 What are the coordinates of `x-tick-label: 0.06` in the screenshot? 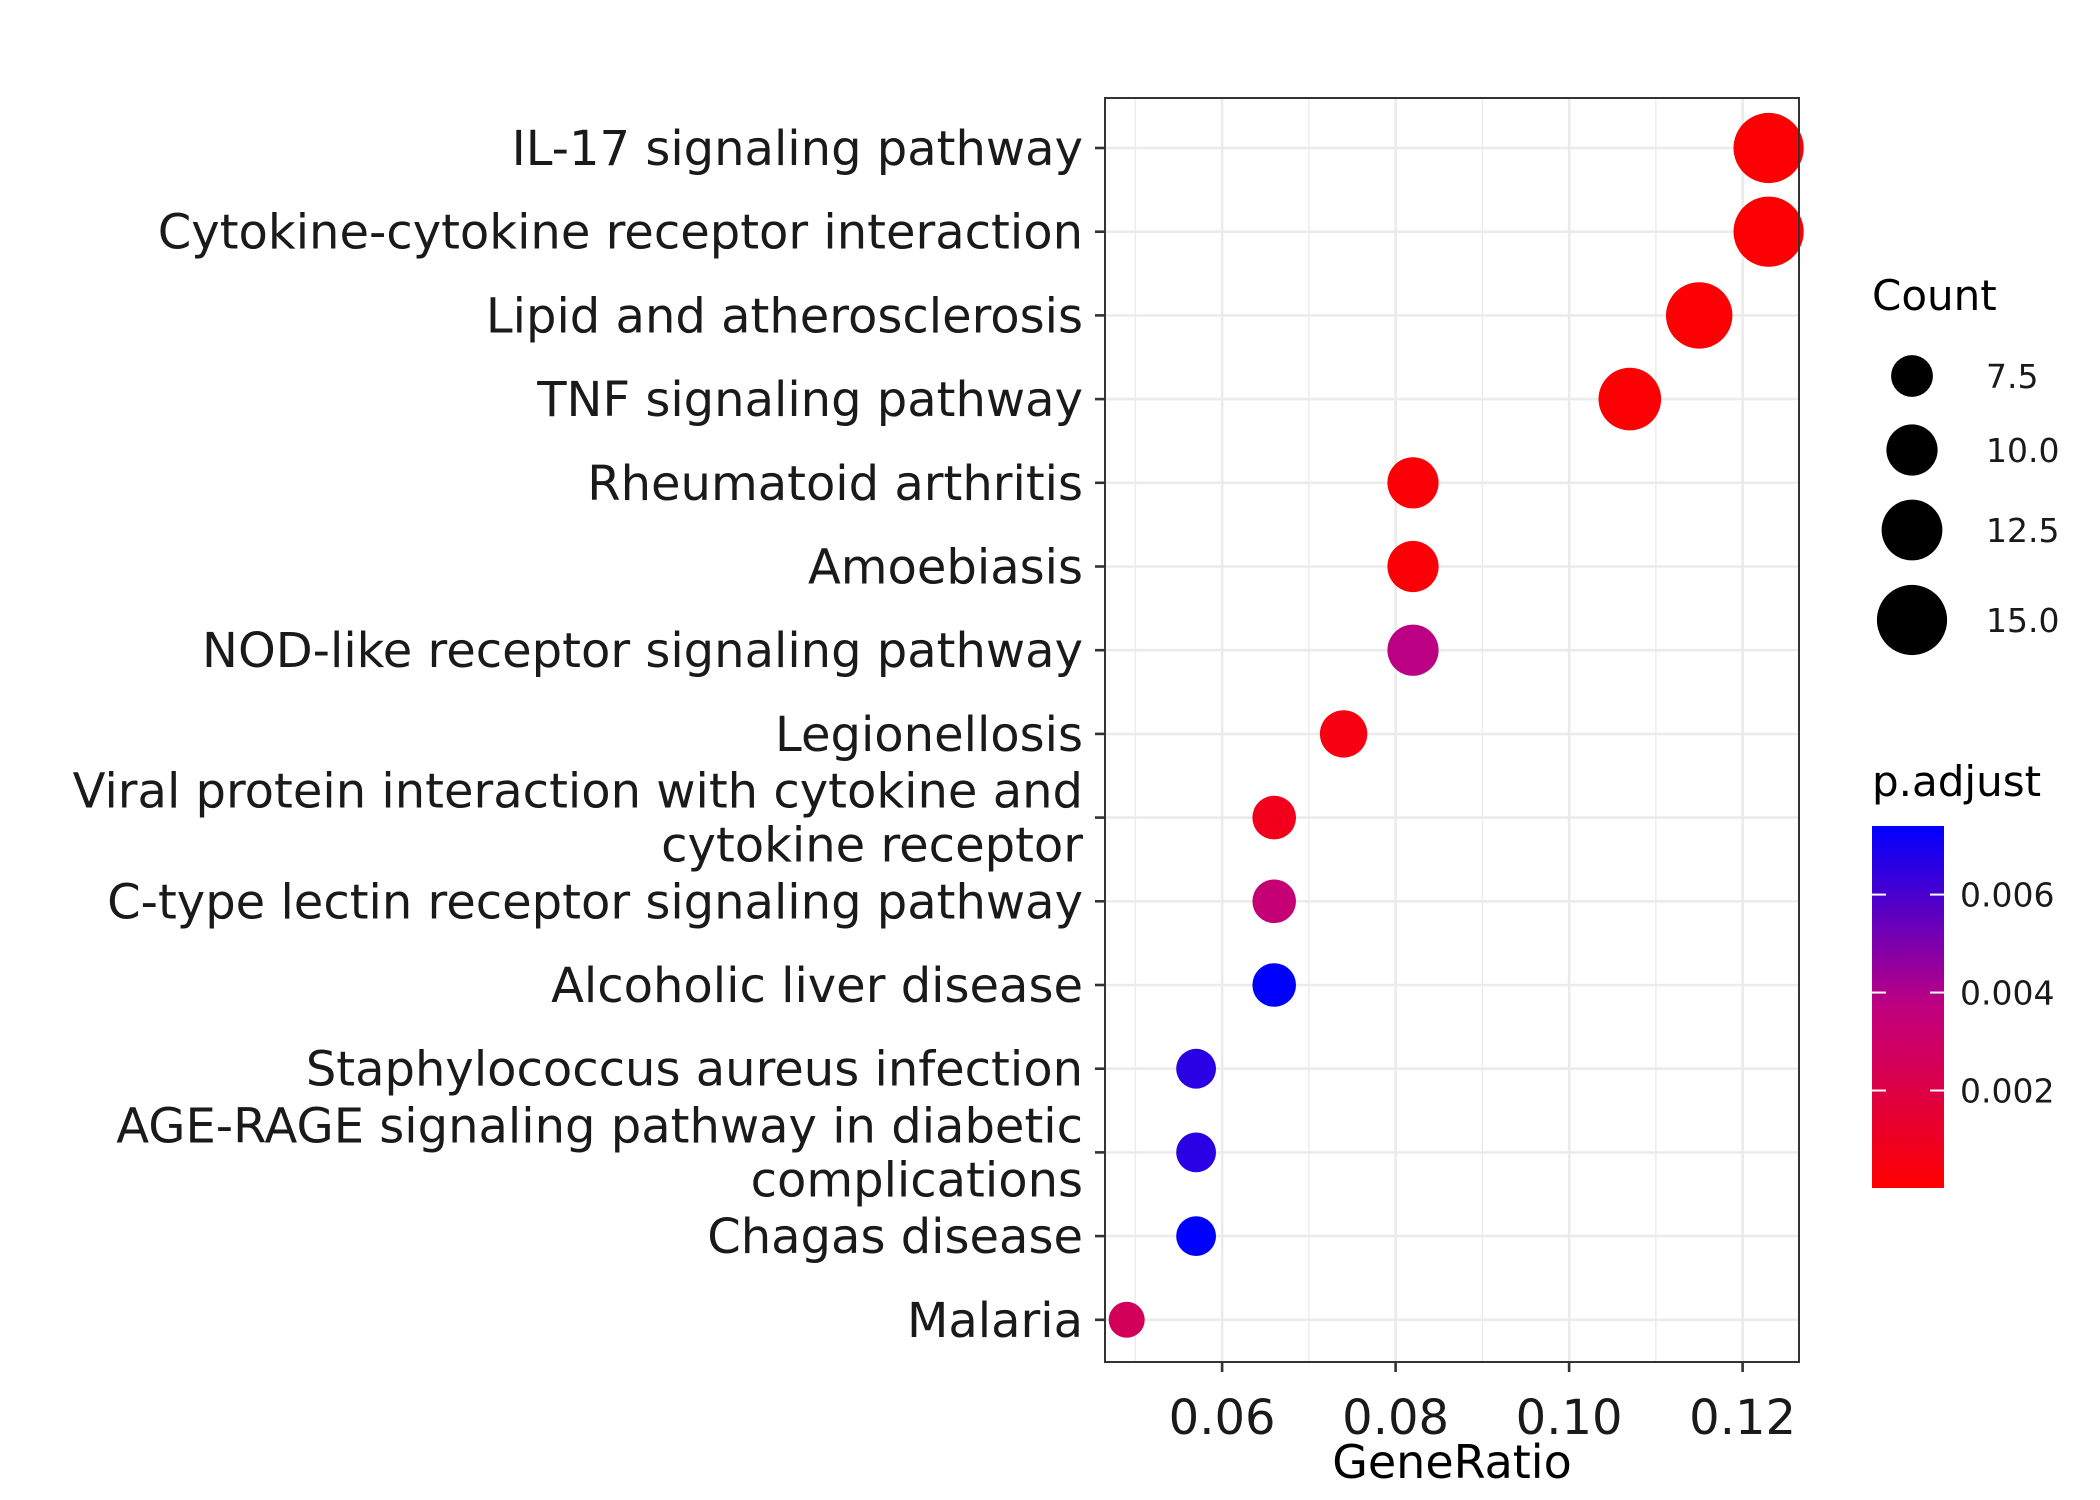 It's located at (1222, 1418).